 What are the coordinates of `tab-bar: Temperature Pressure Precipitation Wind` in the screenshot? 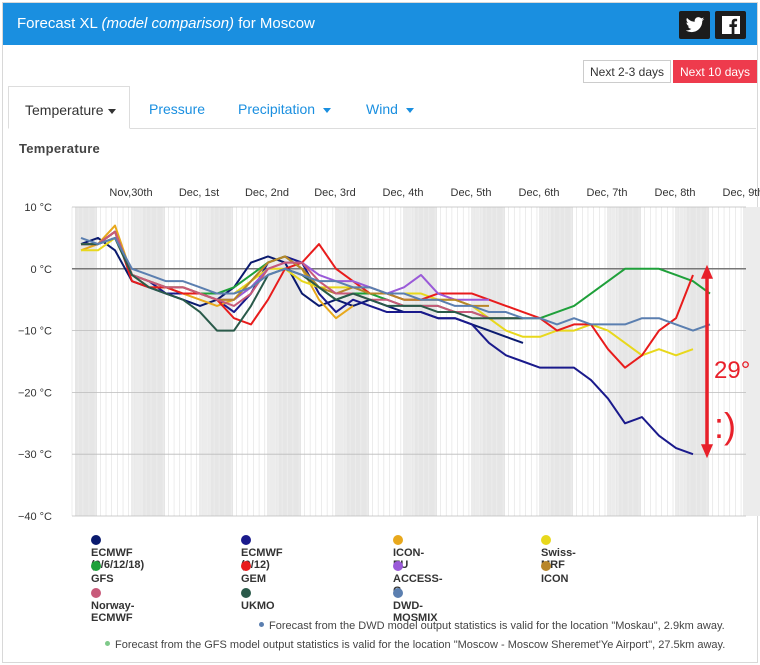 It's located at (382, 107).